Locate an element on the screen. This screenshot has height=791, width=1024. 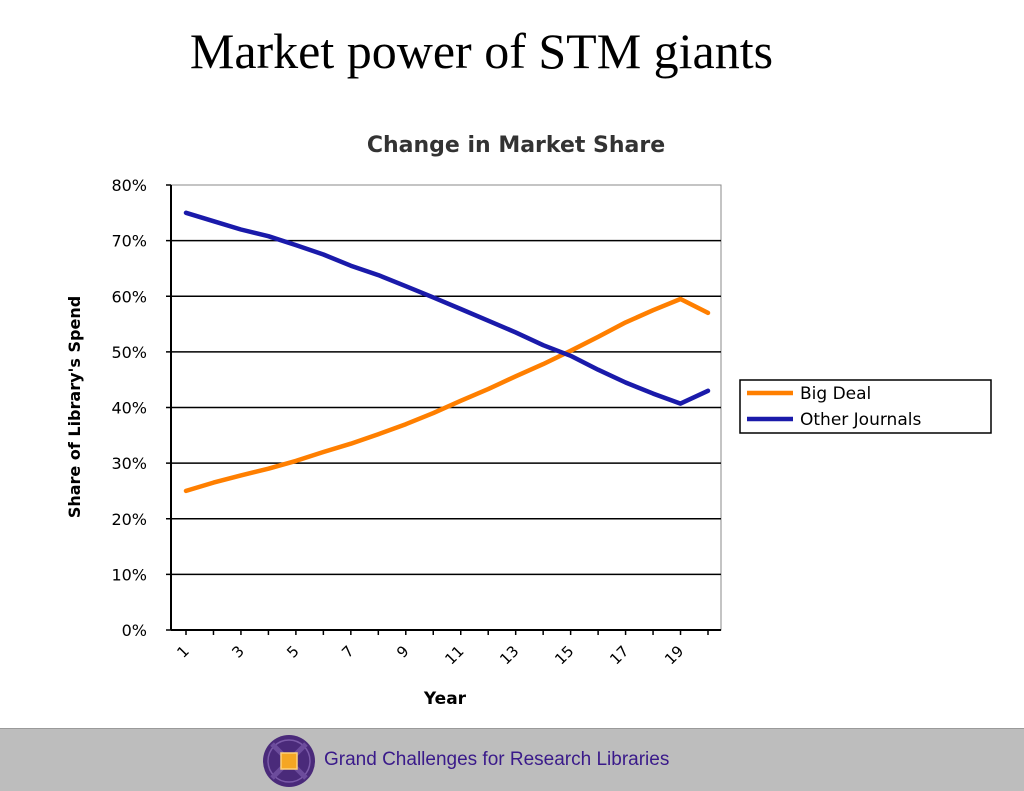
y-tick-label: 40% is located at coordinates (129, 408).